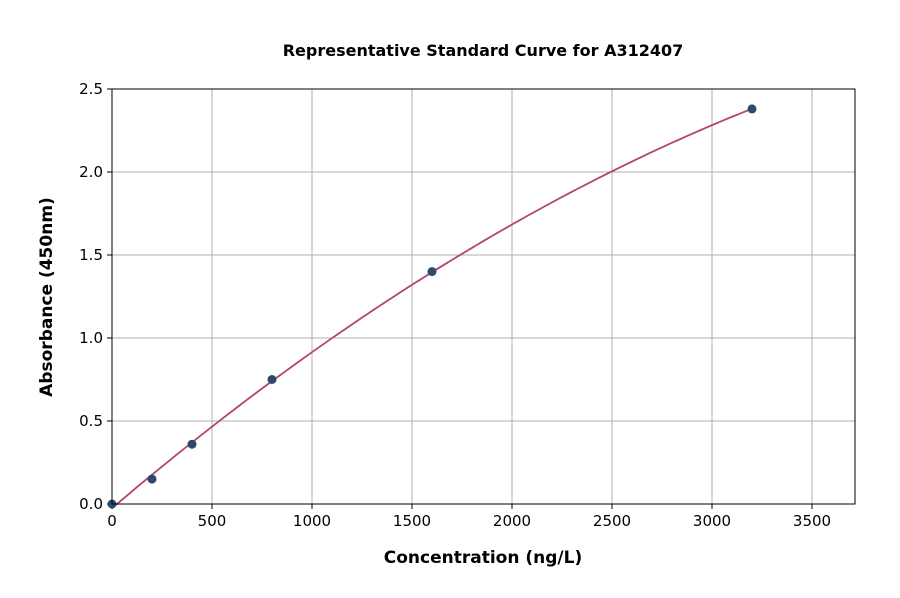 This screenshot has height=598, width=900. What do you see at coordinates (612, 521) in the screenshot?
I see `x-tick-label: 2500` at bounding box center [612, 521].